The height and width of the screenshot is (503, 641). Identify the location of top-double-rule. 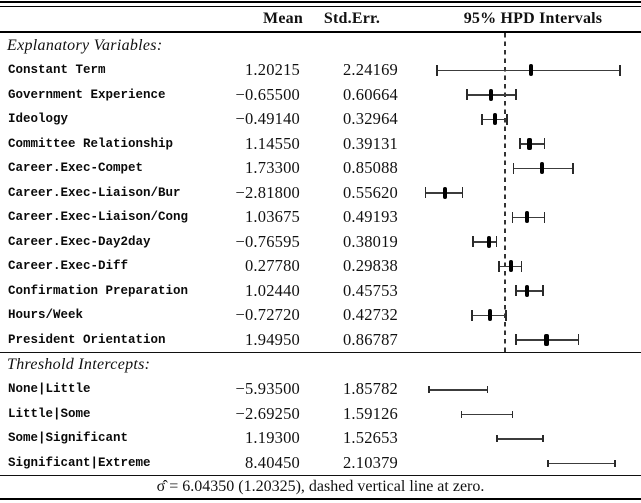
(320, 4).